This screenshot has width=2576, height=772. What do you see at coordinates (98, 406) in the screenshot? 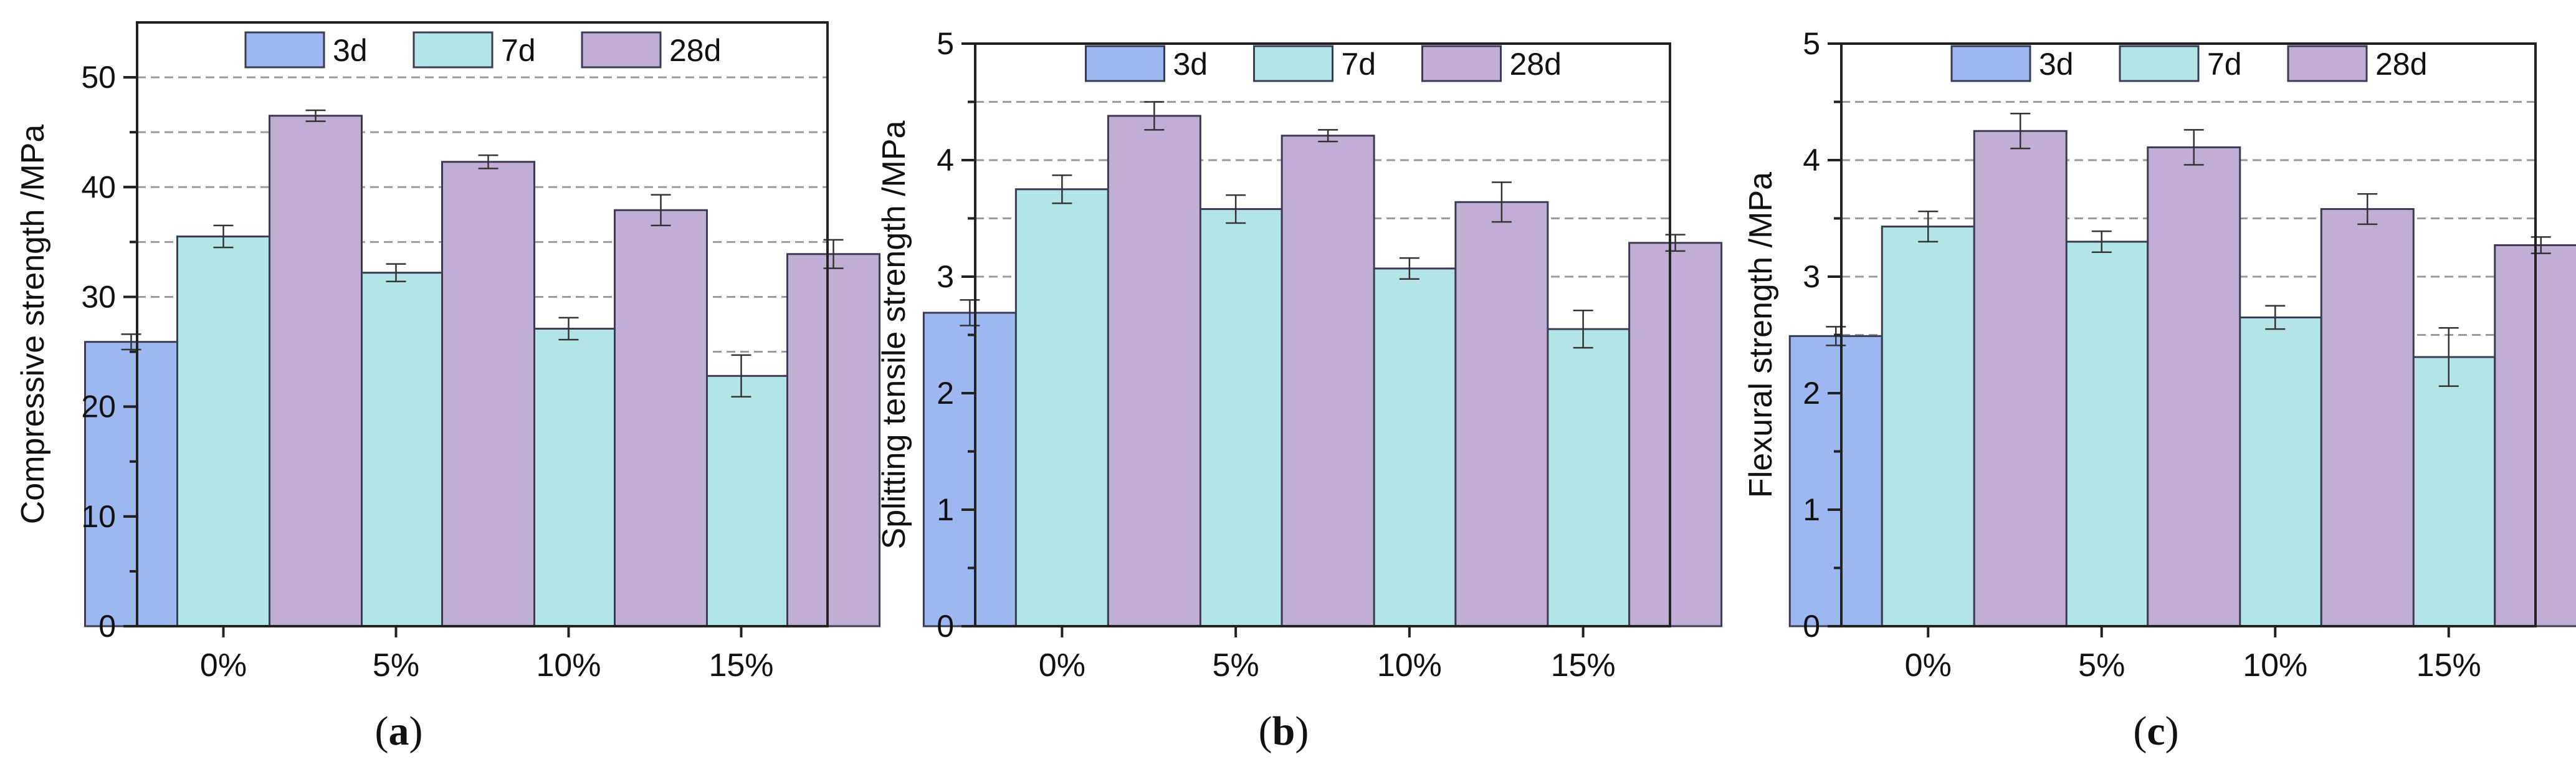
I see `y-tick-label: 20` at bounding box center [98, 406].